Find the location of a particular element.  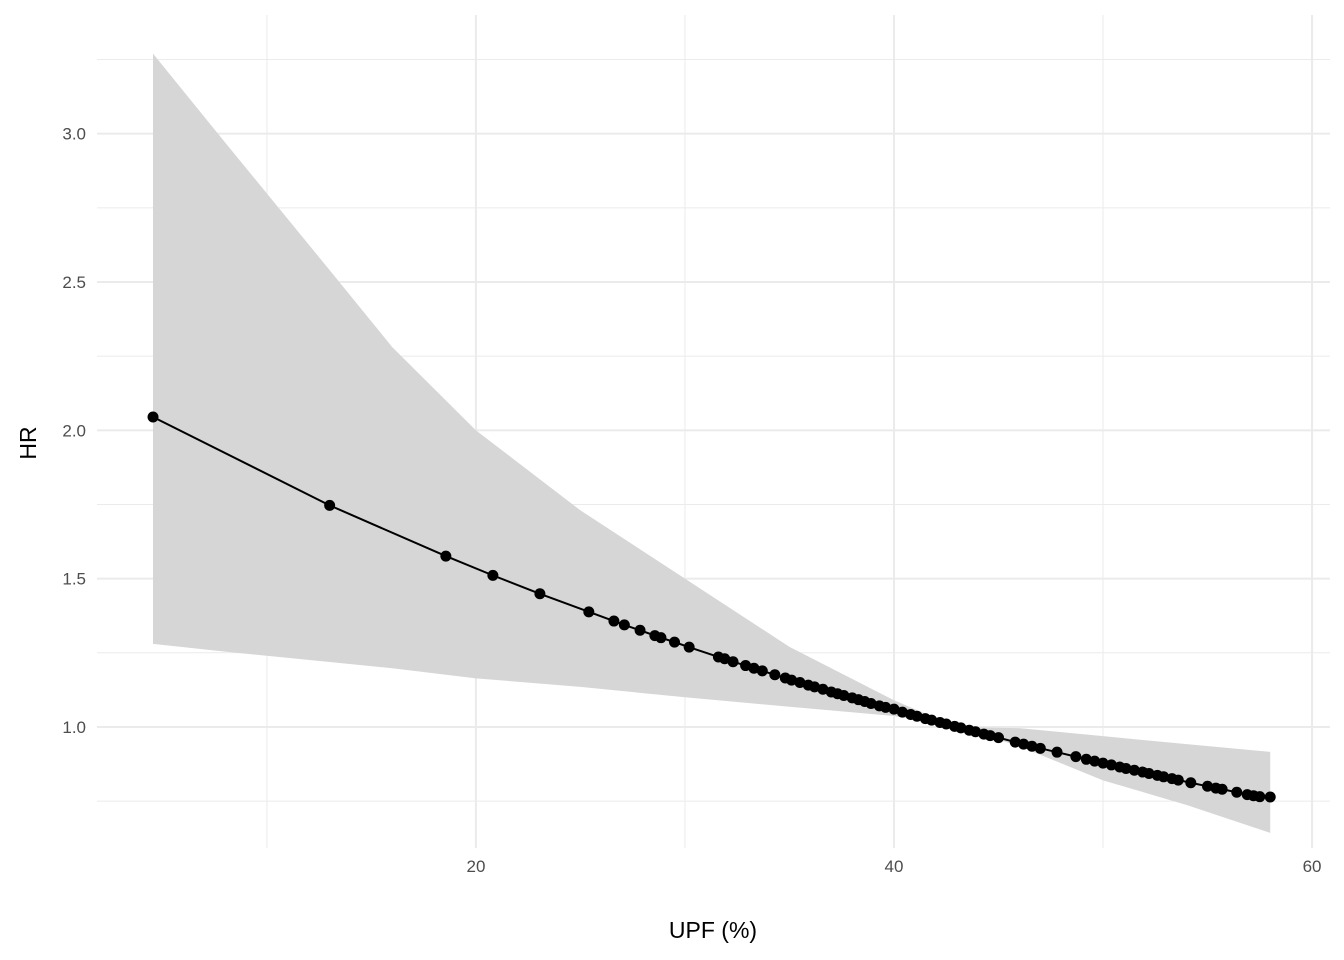

y-tick-labels: 1.0 1.5 2.0 2.5 3.0 is located at coordinates (74, 431).